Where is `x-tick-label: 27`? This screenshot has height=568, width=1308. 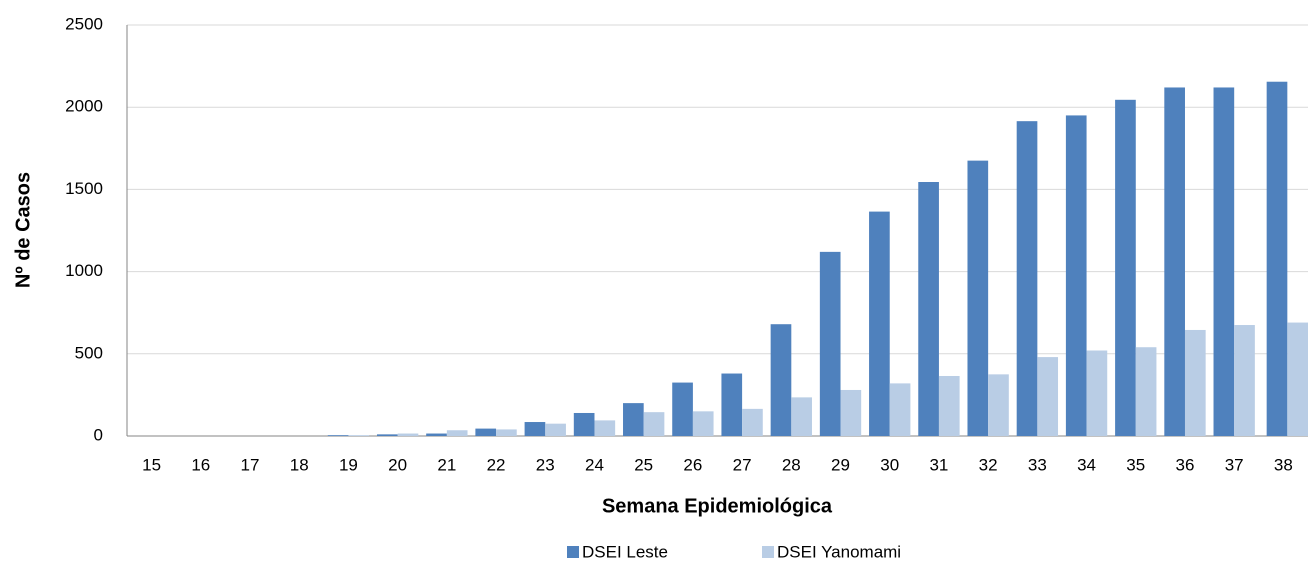
x-tick-label: 27 is located at coordinates (742, 464).